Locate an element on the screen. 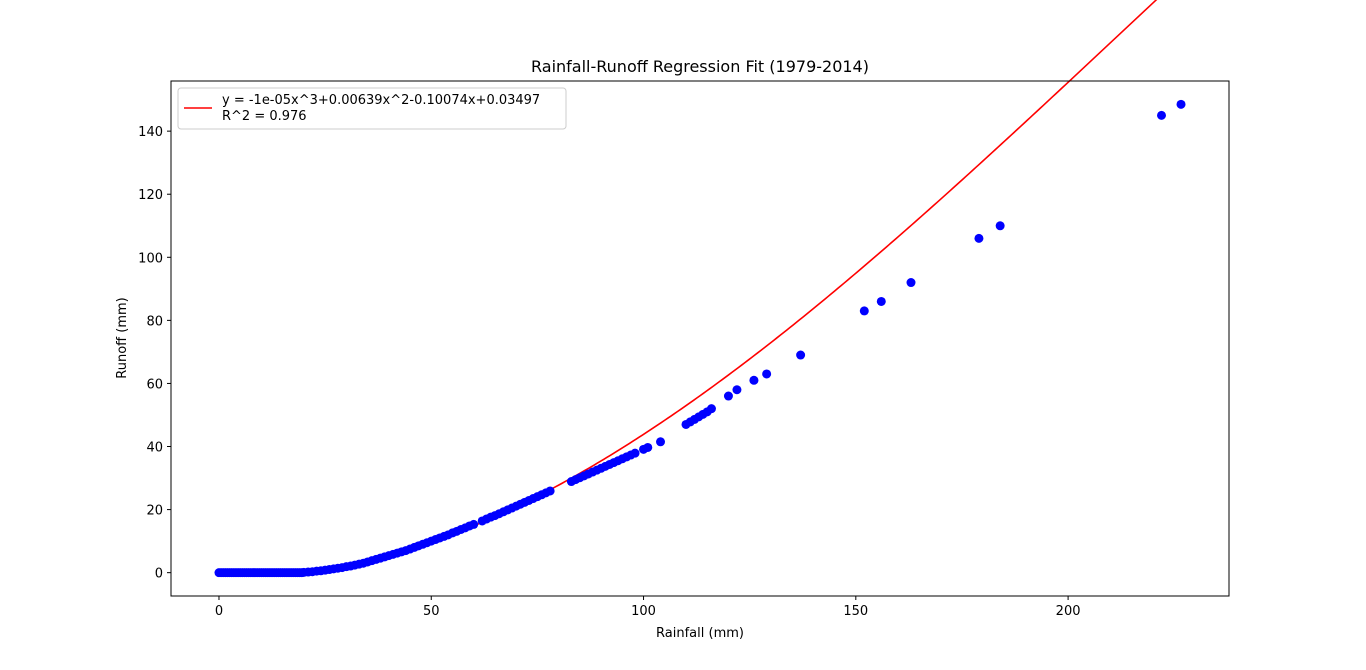  y-tick-label: 60 is located at coordinates (154, 384).